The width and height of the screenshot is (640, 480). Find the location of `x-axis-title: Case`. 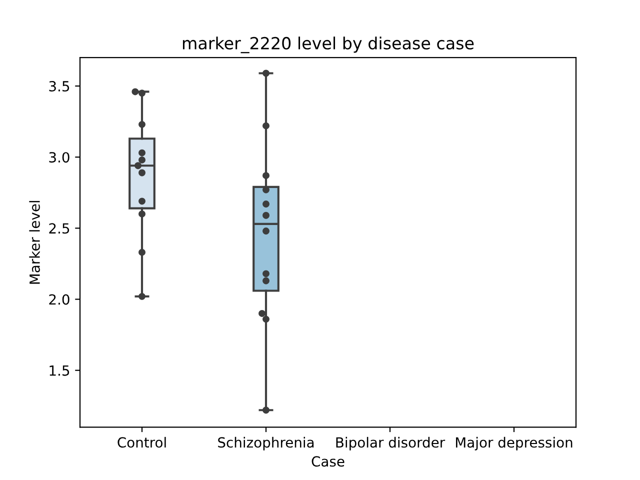

x-axis-title: Case is located at coordinates (328, 461).